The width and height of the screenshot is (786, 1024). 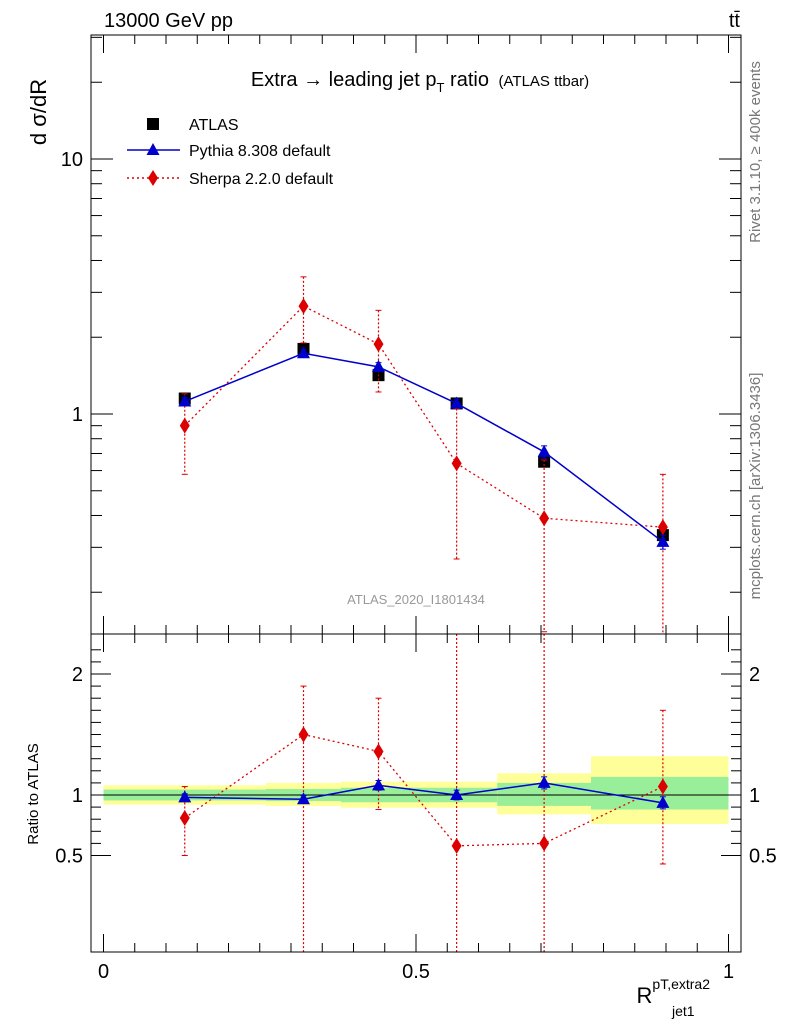 I want to click on y-label-text: d σ/dR, so click(x=38, y=112).